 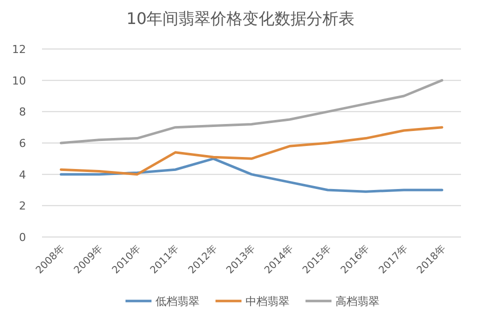 I want to click on y-tick-label: 8, so click(x=22, y=112).